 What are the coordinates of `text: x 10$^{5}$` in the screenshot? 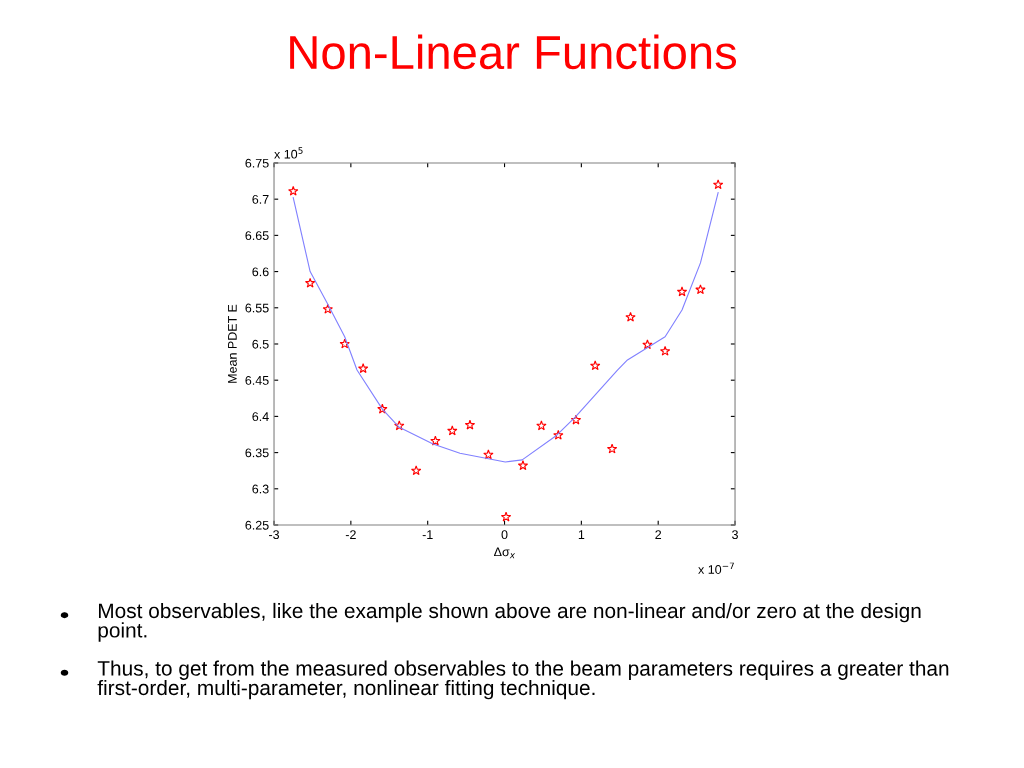 It's located at (288, 153).